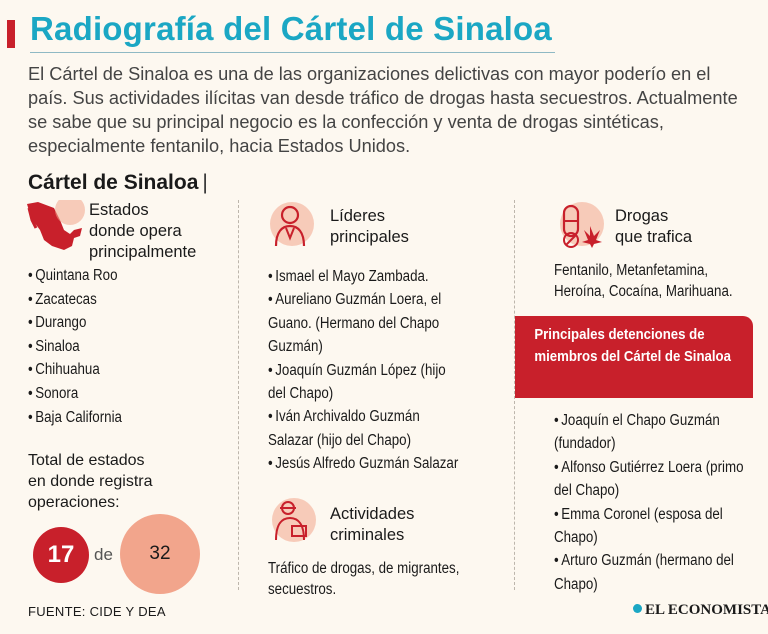 Image resolution: width=768 pixels, height=634 pixels. I want to click on leaders-heading-line2: principales, so click(369, 237).